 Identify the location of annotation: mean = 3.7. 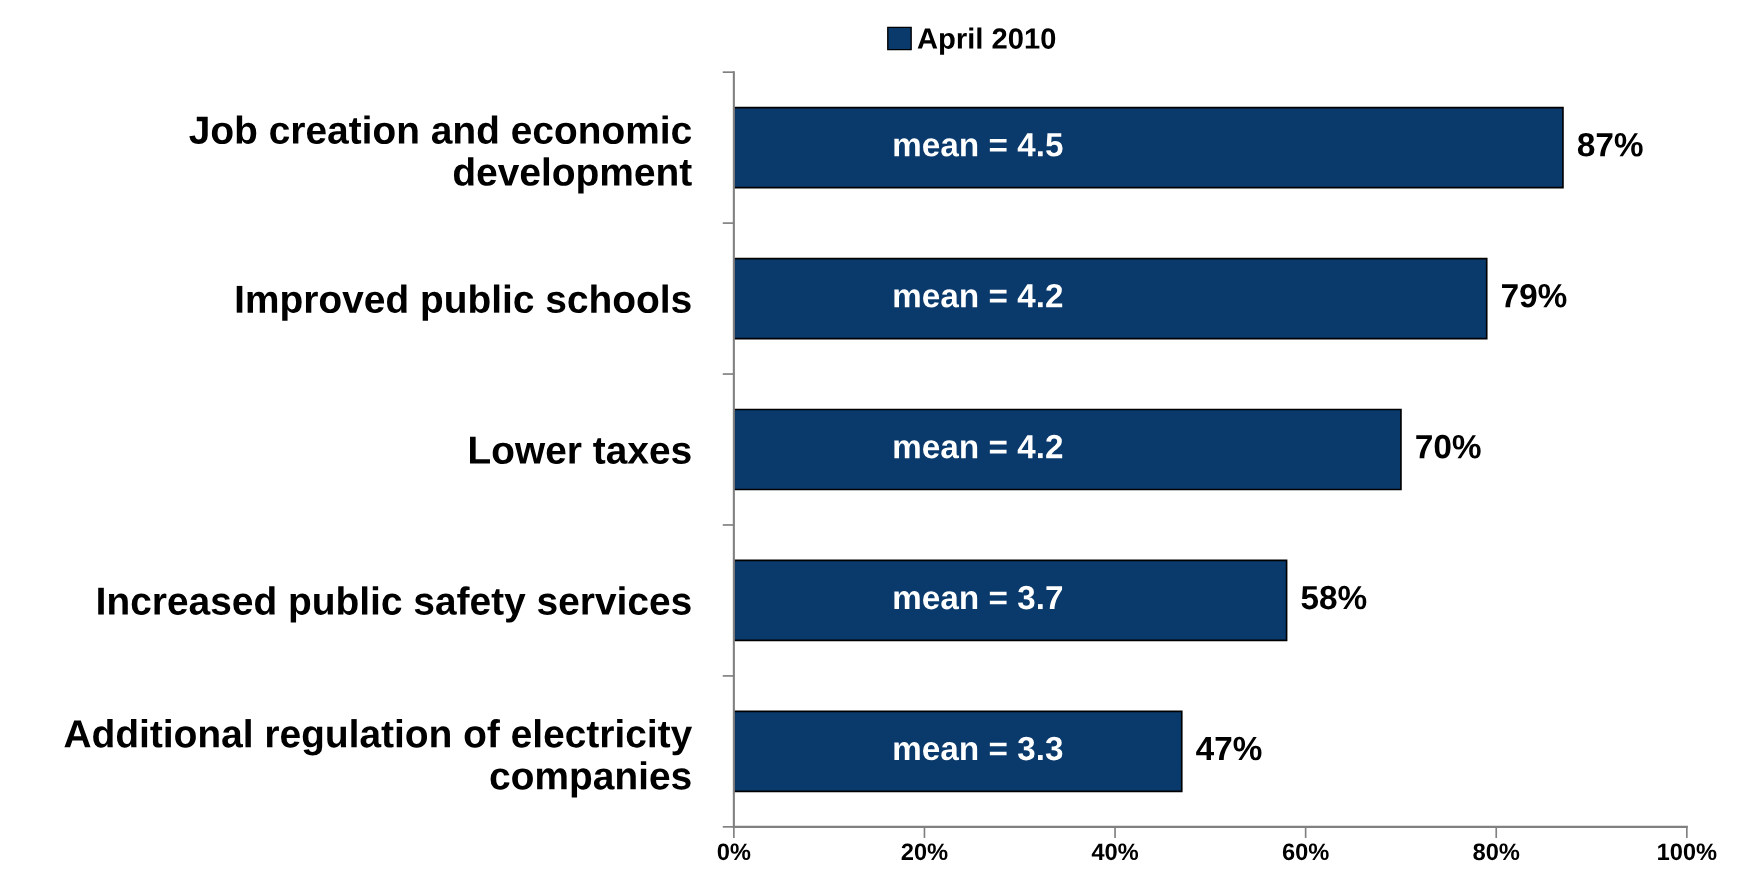
(978, 597).